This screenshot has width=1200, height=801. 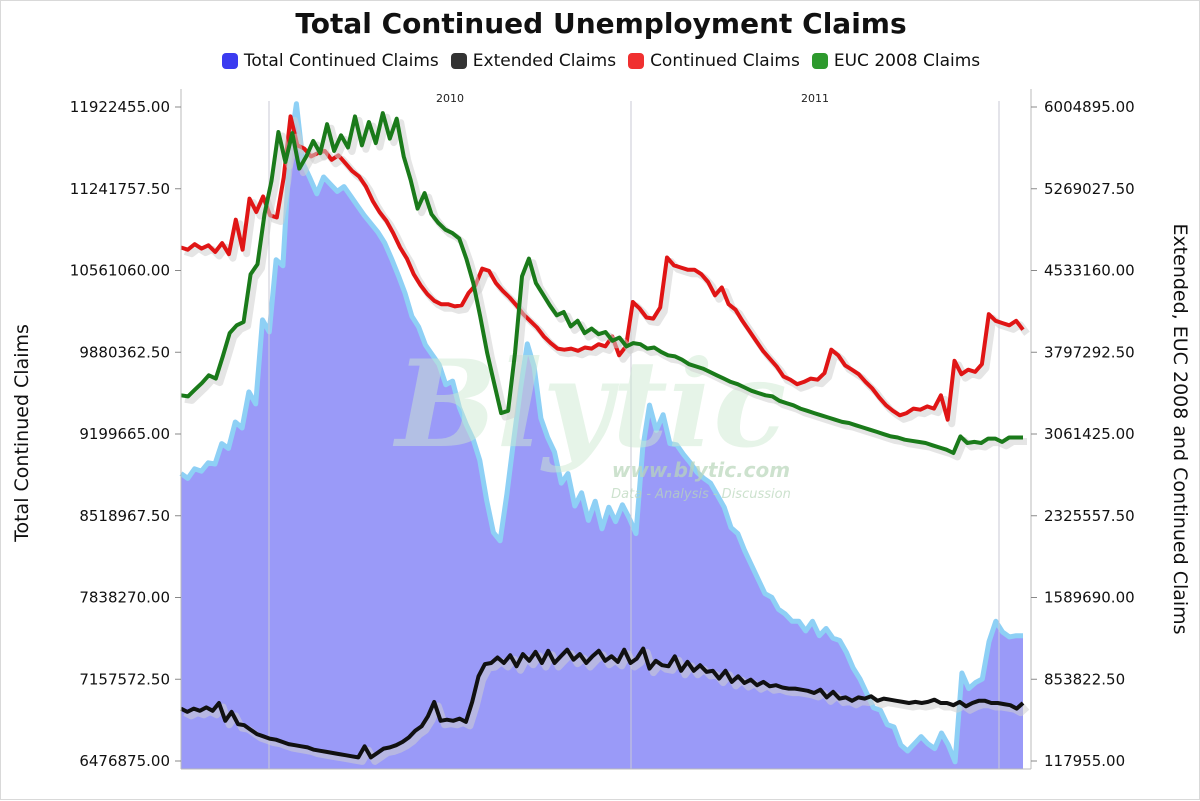 What do you see at coordinates (120, 271) in the screenshot?
I see `y-left-tick-label: 10561060.00` at bounding box center [120, 271].